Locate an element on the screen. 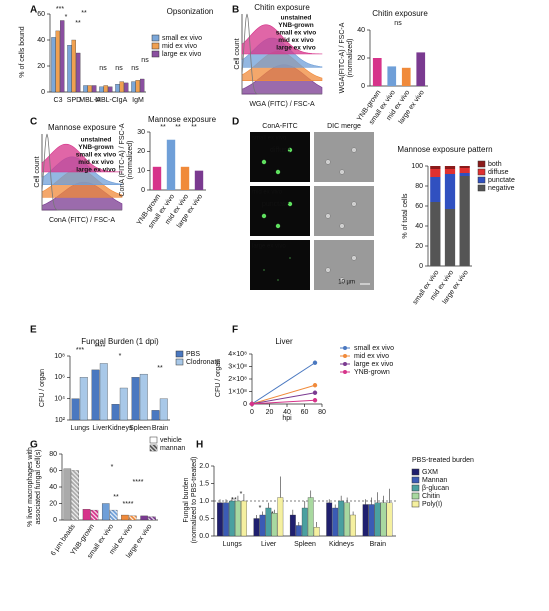  row-label: large ex vivo is located at coordinates (269, 247).